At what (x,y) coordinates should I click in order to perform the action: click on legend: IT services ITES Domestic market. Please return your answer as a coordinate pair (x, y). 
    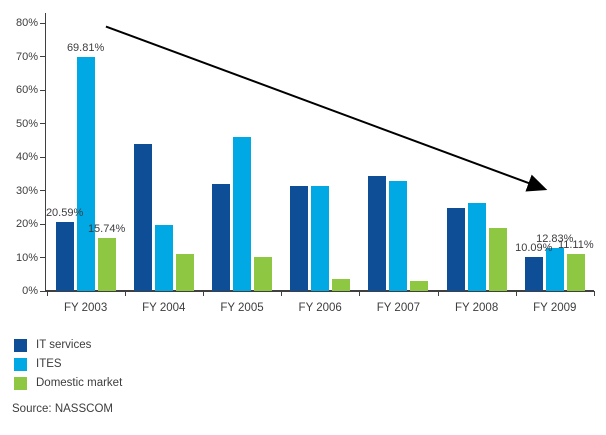
    Looking at the image, I should click on (68, 367).